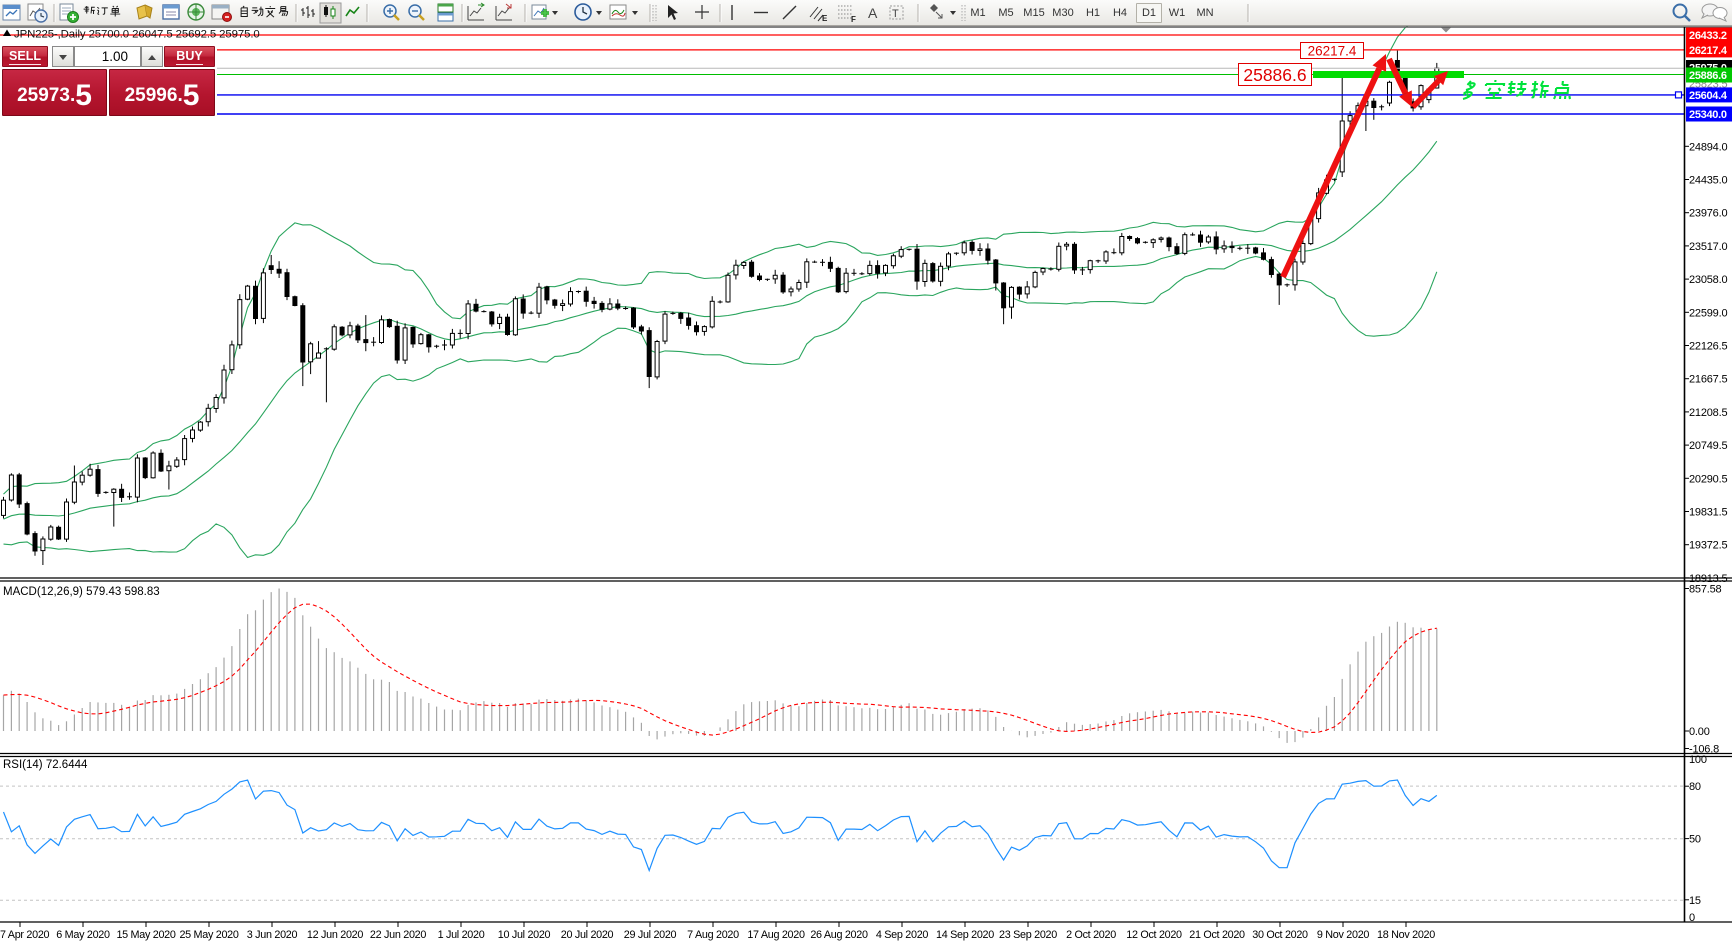  I want to click on svg-text: 20749.5, so click(1708, 446).